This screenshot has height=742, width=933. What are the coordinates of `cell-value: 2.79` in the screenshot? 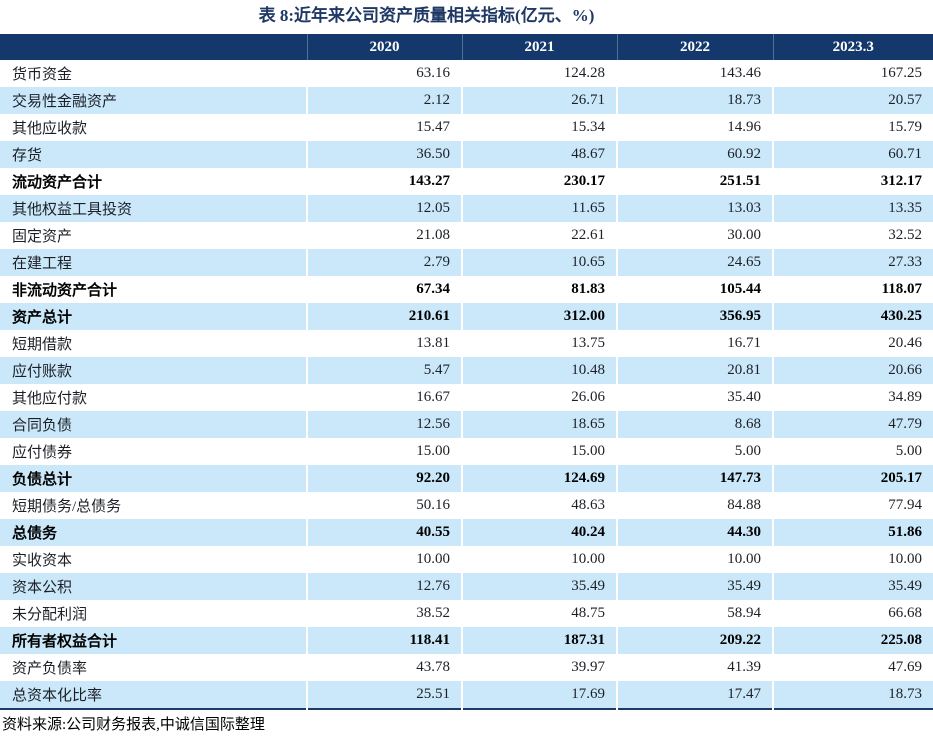 It's located at (384, 262).